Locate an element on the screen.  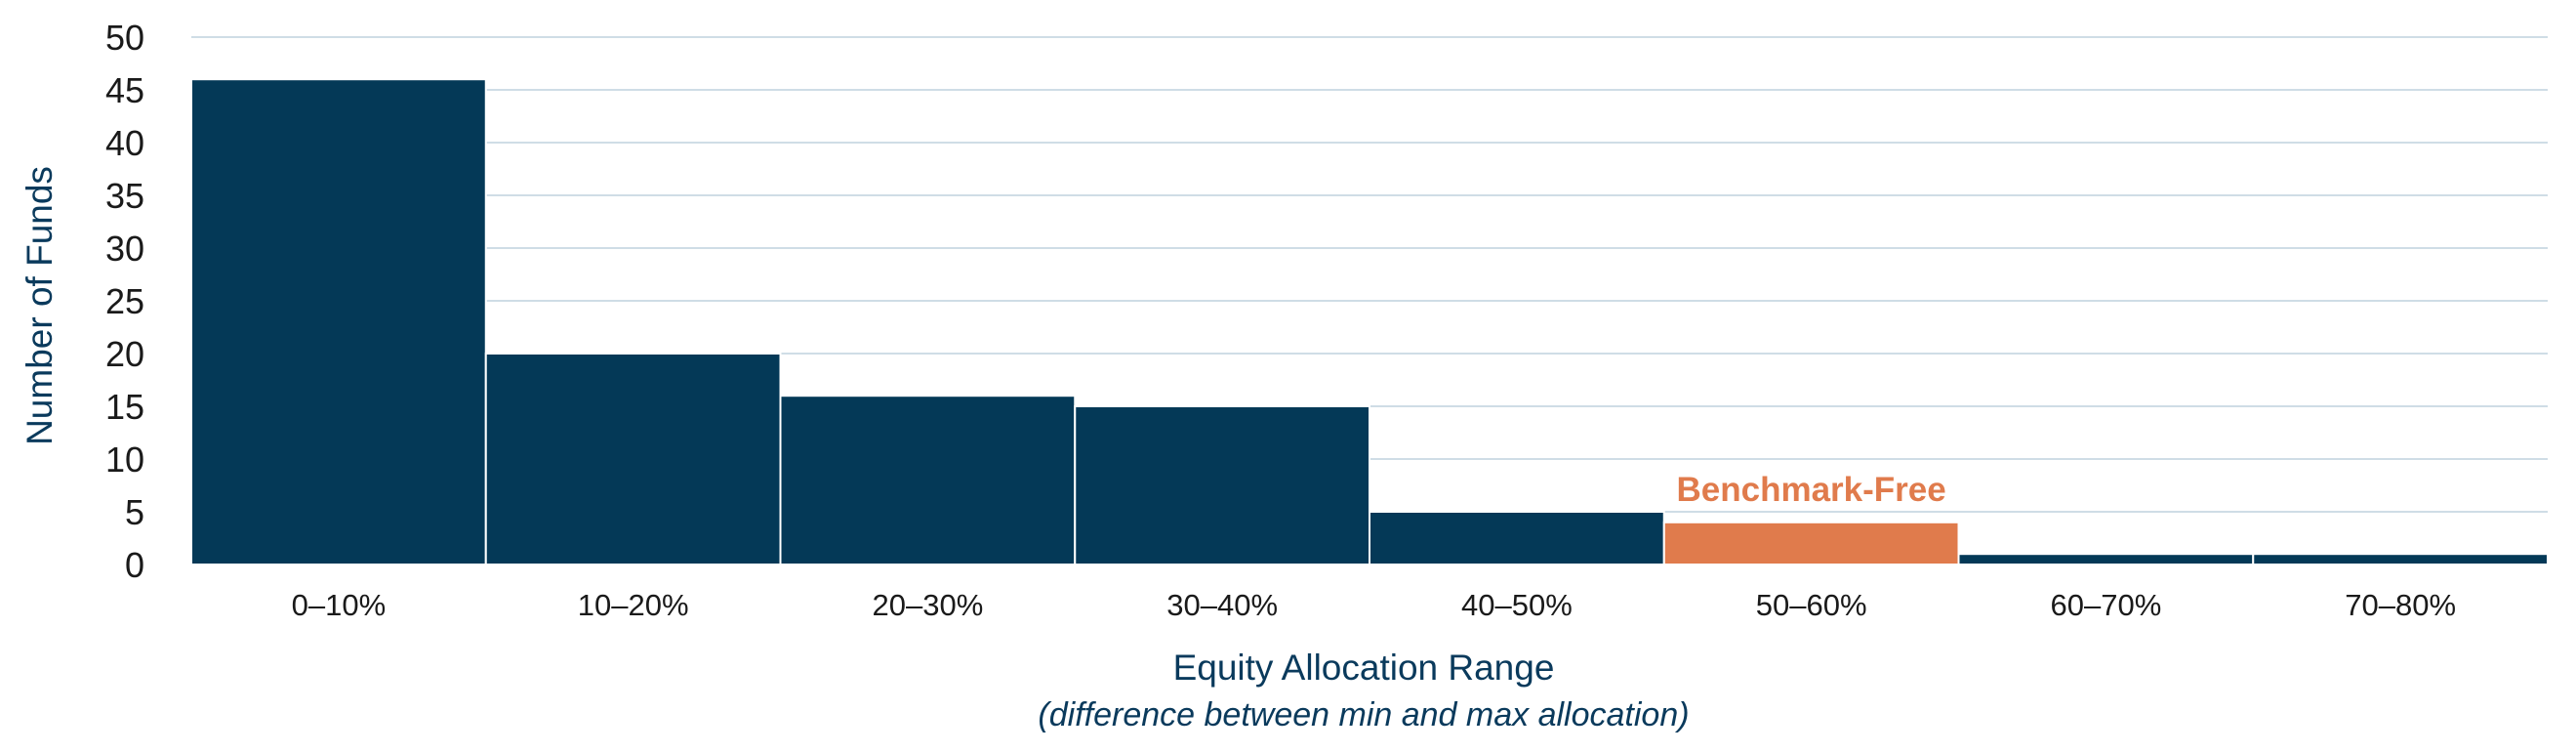
y-tick-0: 0 is located at coordinates (134, 565).